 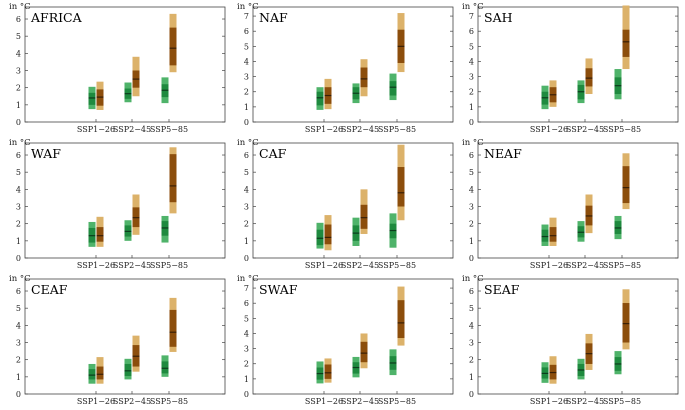 I want to click on panel-title: CAF, so click(x=273, y=153).